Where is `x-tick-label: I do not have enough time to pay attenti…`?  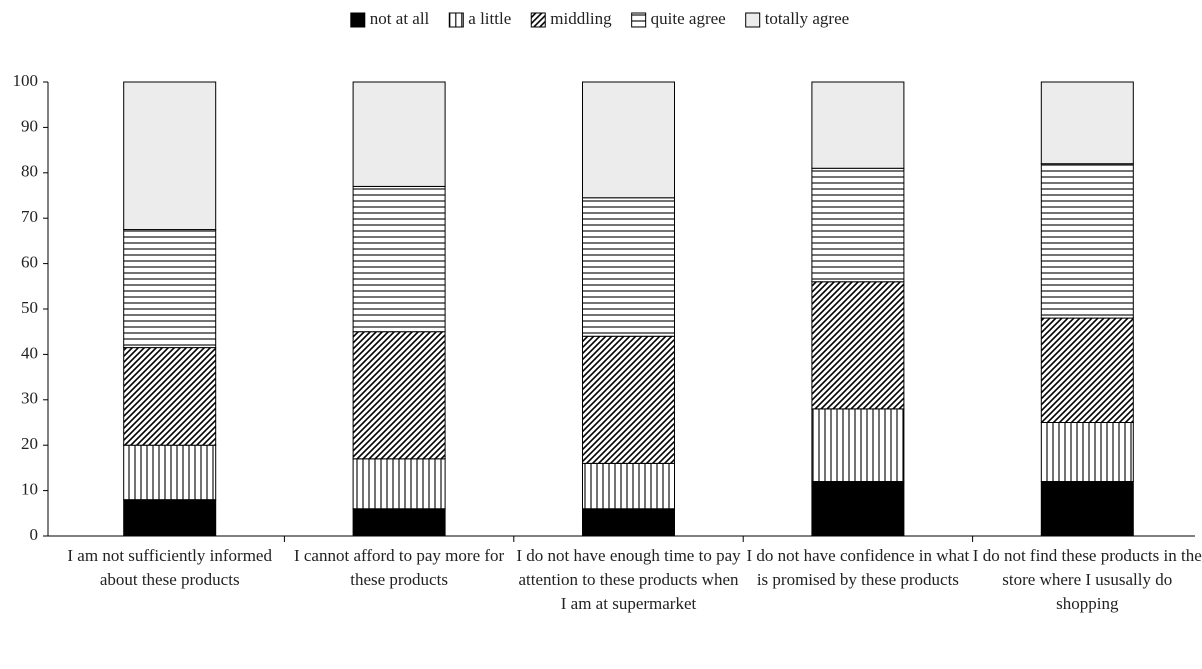 x-tick-label: I do not have enough time to pay attenti… is located at coordinates (628, 579).